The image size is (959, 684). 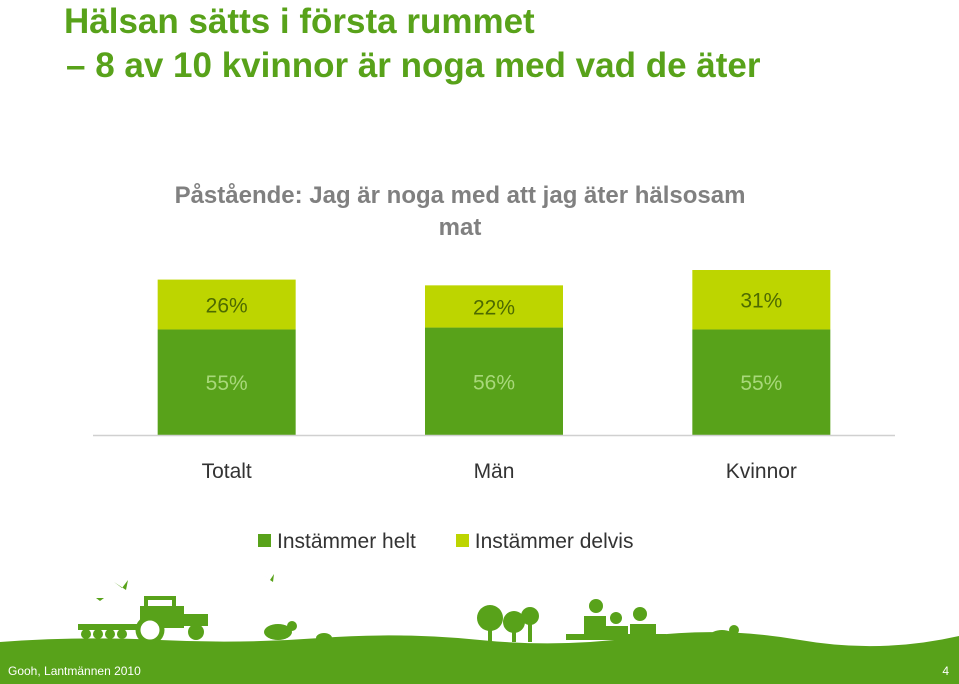 I want to click on slide-title-line-1: Hälsan sätts i första rummet, so click(x=299, y=21).